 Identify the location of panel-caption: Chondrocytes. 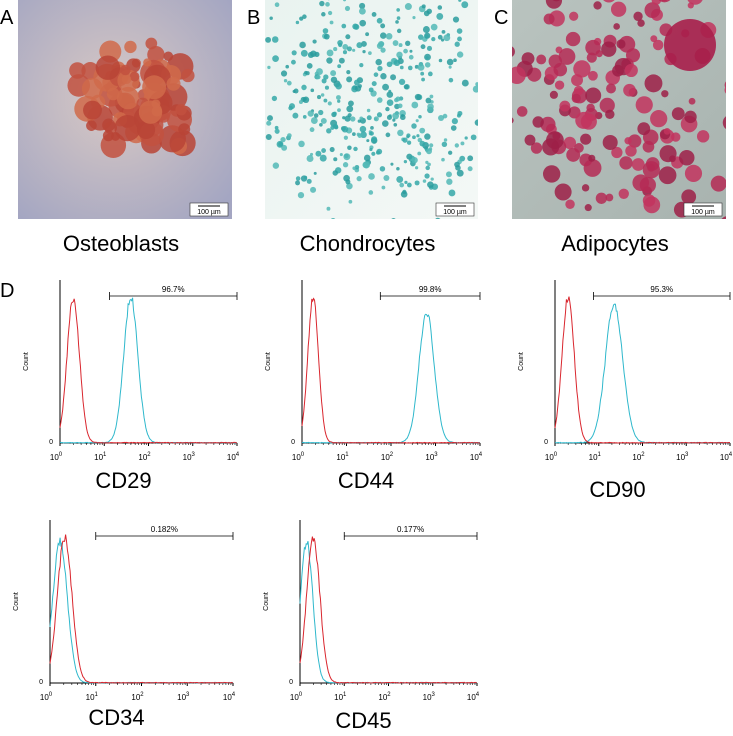
(368, 243).